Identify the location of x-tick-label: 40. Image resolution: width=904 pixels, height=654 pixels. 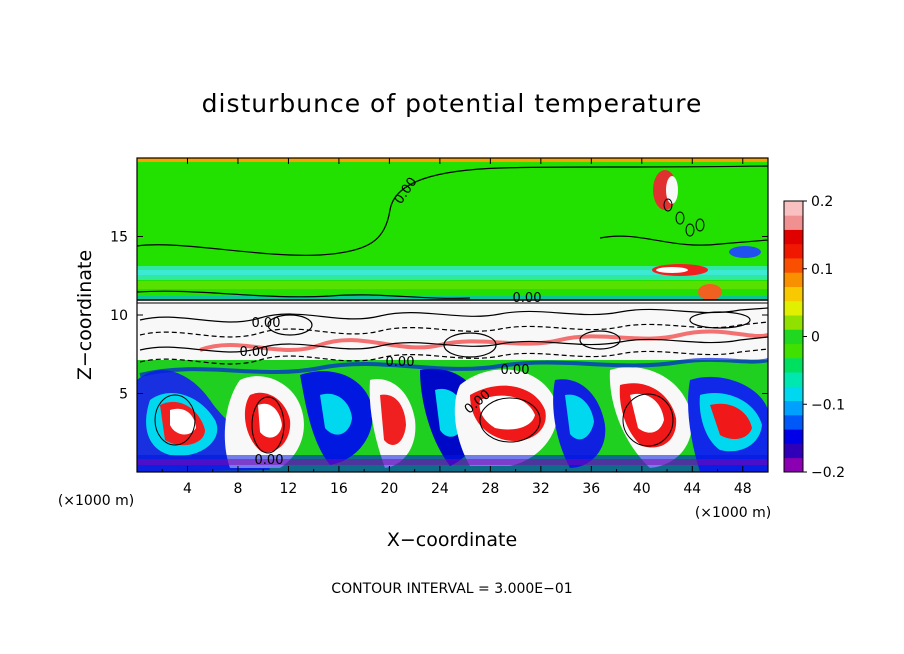
(642, 489).